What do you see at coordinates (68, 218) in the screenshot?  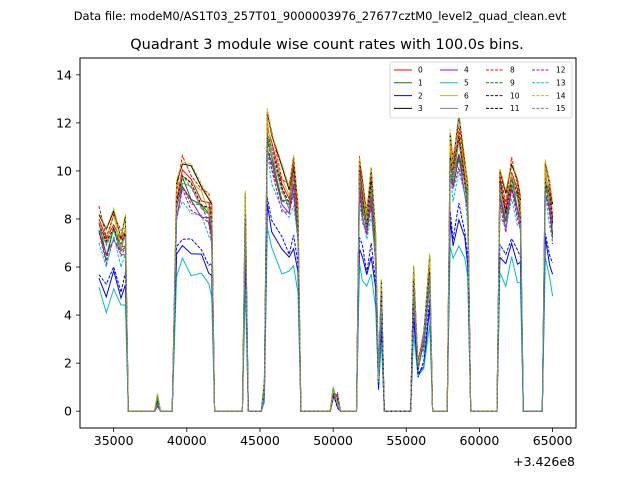 I see `y-tick-label: 8` at bounding box center [68, 218].